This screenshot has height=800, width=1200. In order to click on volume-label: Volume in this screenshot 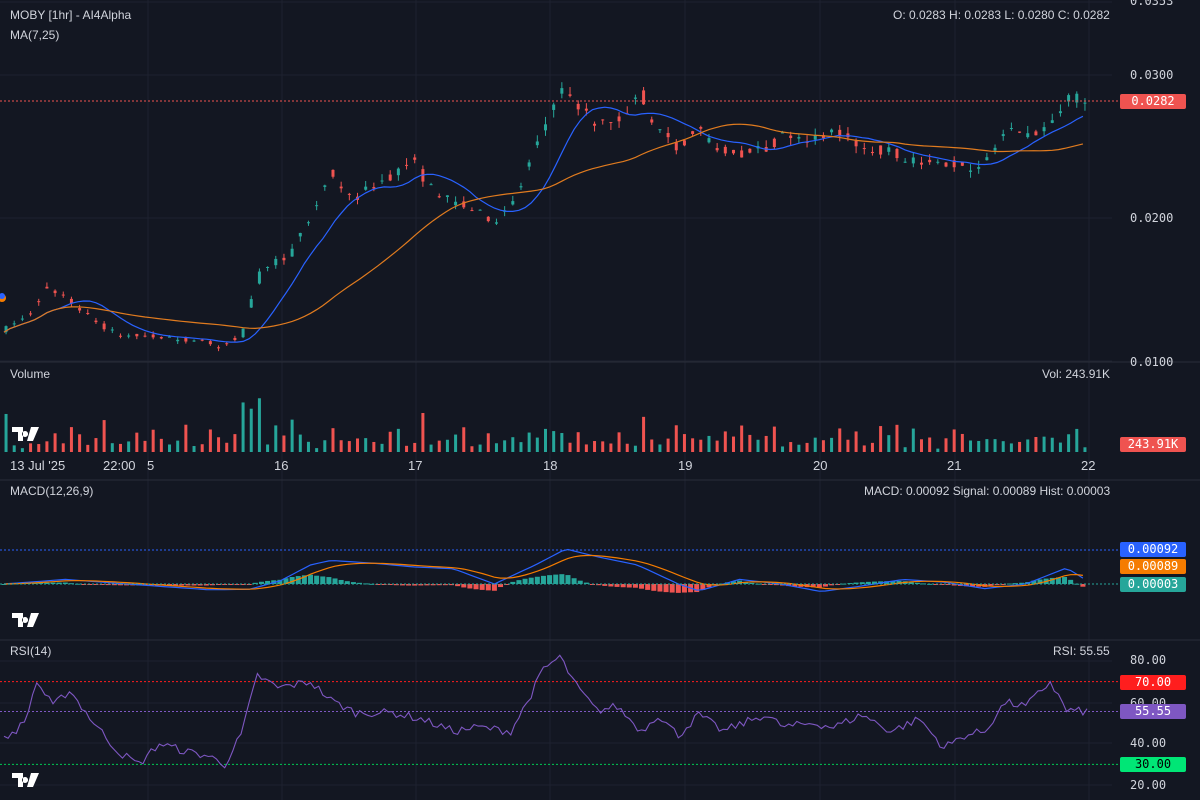, I will do `click(30, 374)`.